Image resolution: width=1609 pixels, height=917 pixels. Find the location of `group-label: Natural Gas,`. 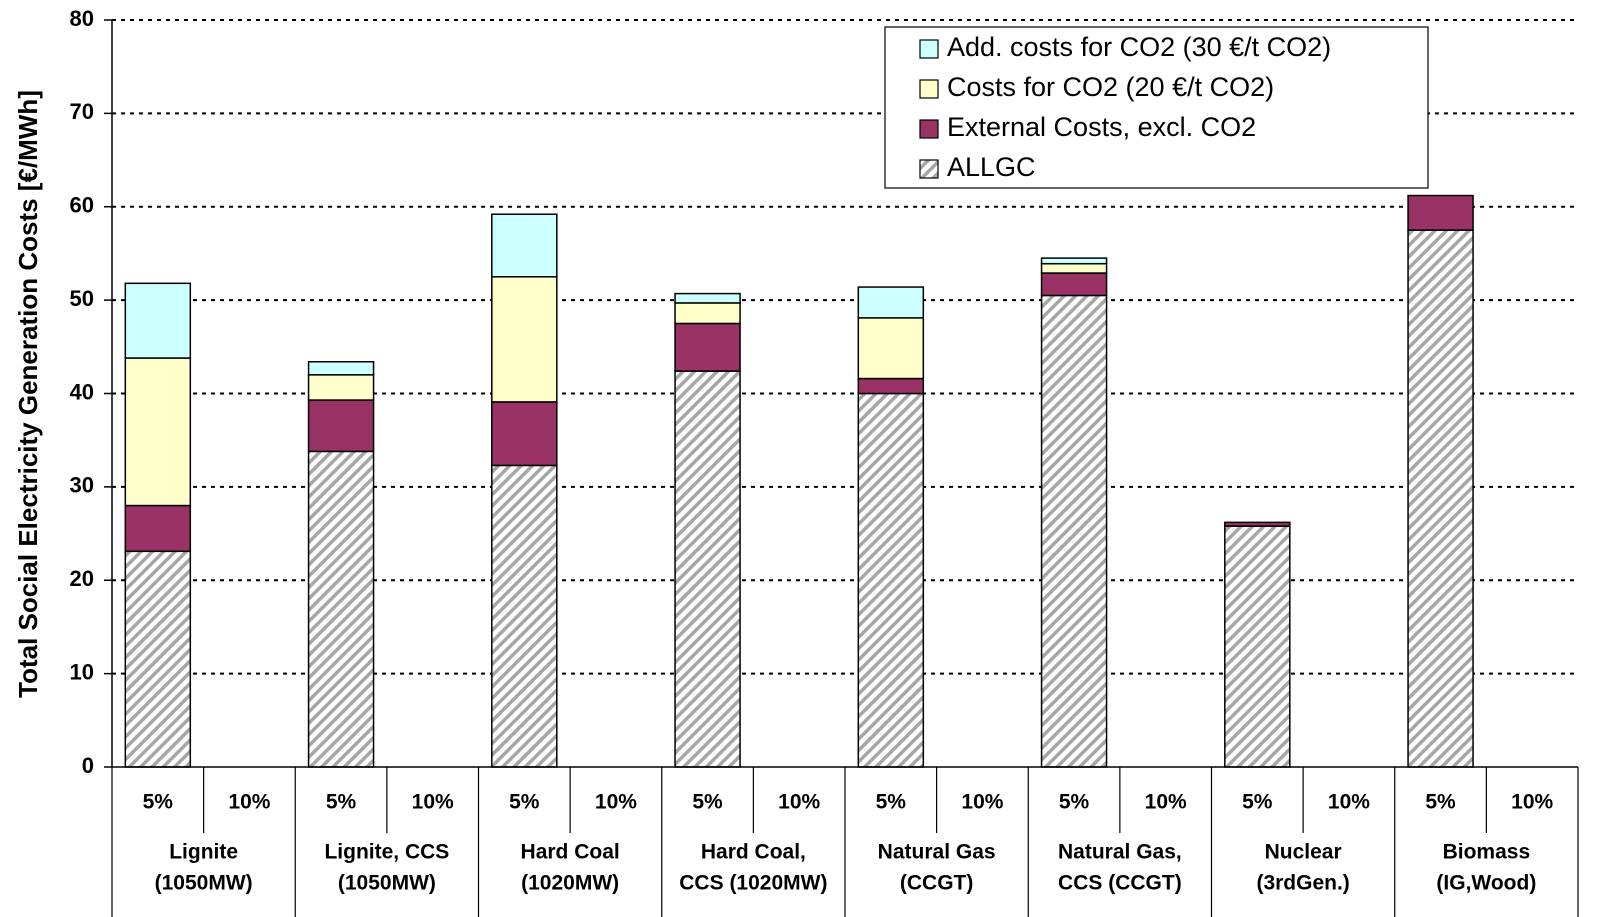

group-label: Natural Gas, is located at coordinates (1120, 852).